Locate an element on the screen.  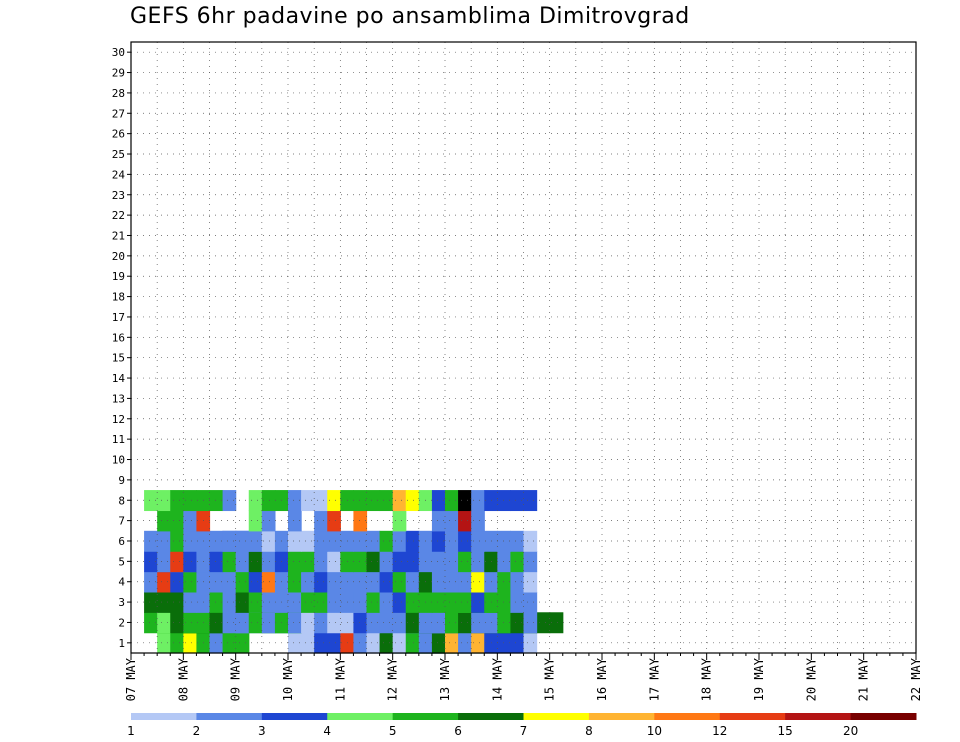
x-tick-label: 22 MAY is located at coordinates (916, 679).